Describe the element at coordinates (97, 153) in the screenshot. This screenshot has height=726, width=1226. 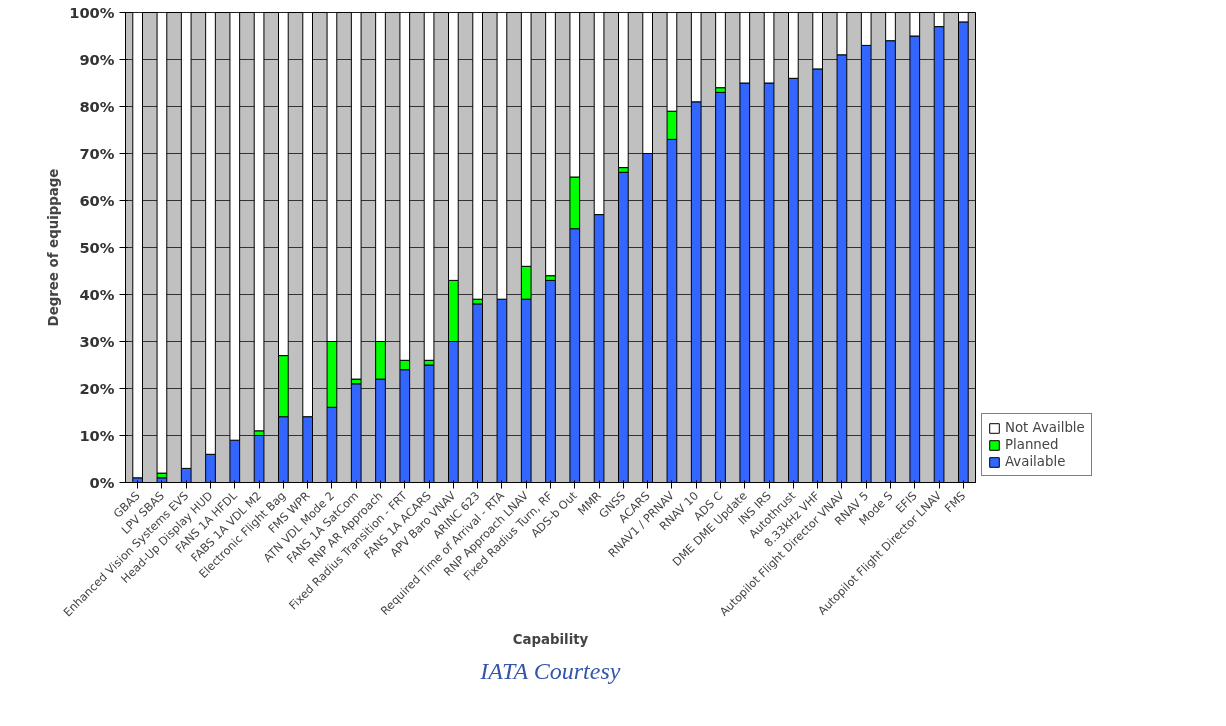
I see `y-tick-label: 70%` at that location.